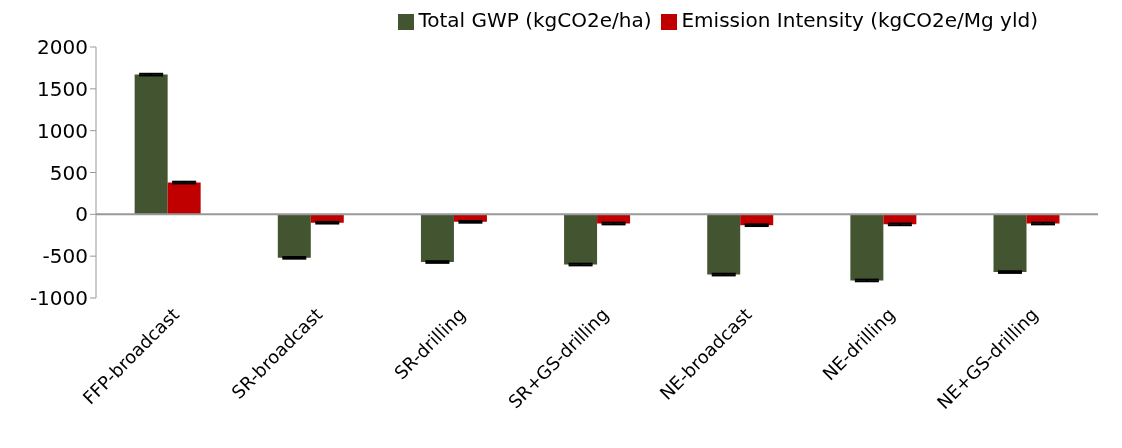  I want to click on y-tick-label: -1000, so click(58, 298).